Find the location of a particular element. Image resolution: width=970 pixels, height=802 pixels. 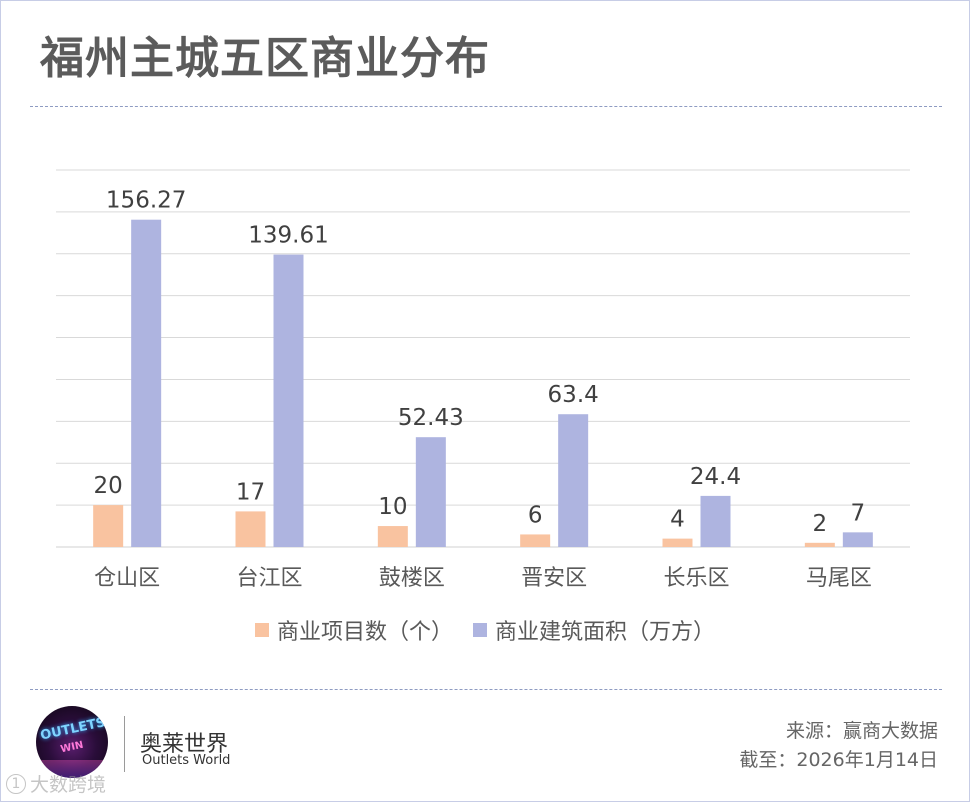

legend-item-building-area: 商业建筑面积（万方） is located at coordinates (594, 630).